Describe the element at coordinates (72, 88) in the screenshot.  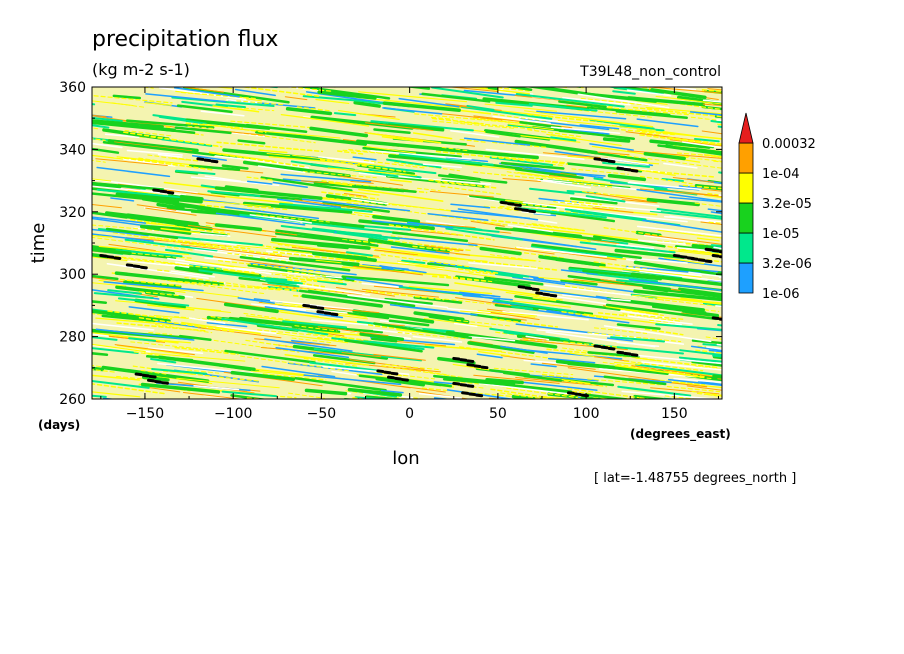
I see `y-tick-label: 360` at that location.